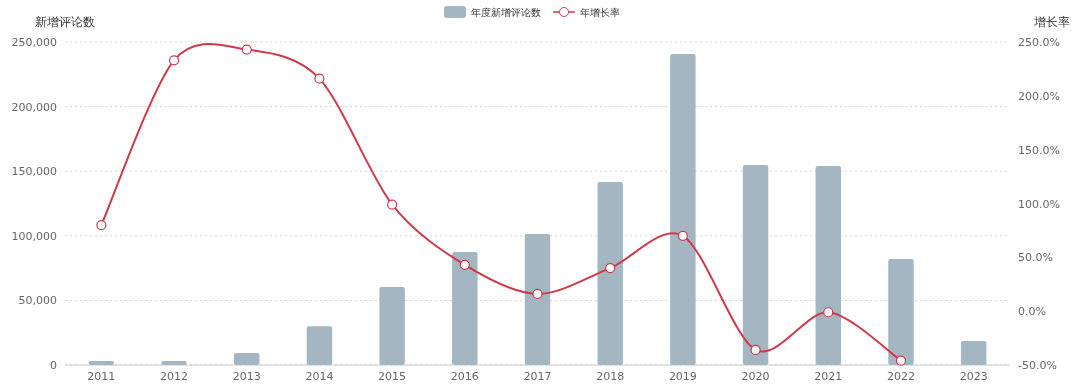 This screenshot has height=385, width=1080. Describe the element at coordinates (900, 376) in the screenshot. I see `x-tick-label: 2022` at that location.